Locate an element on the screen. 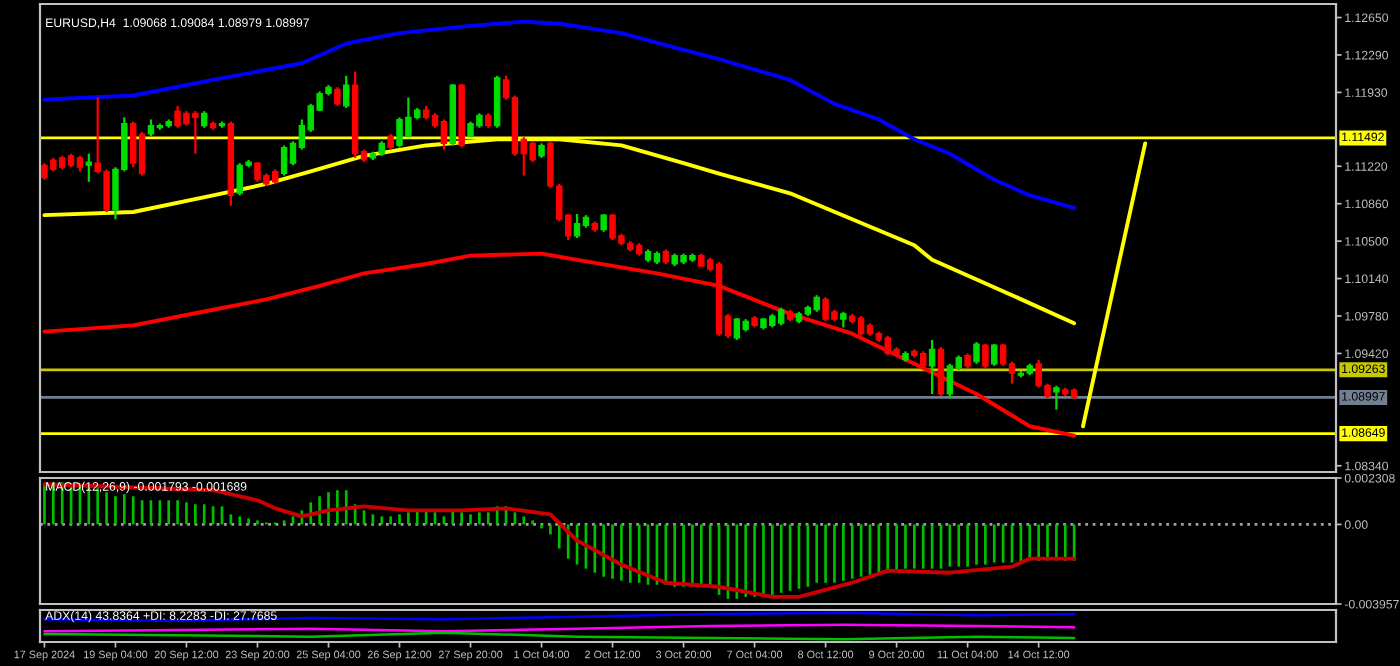 This screenshot has width=1400, height=666. line-series is located at coordinates (559, 540).